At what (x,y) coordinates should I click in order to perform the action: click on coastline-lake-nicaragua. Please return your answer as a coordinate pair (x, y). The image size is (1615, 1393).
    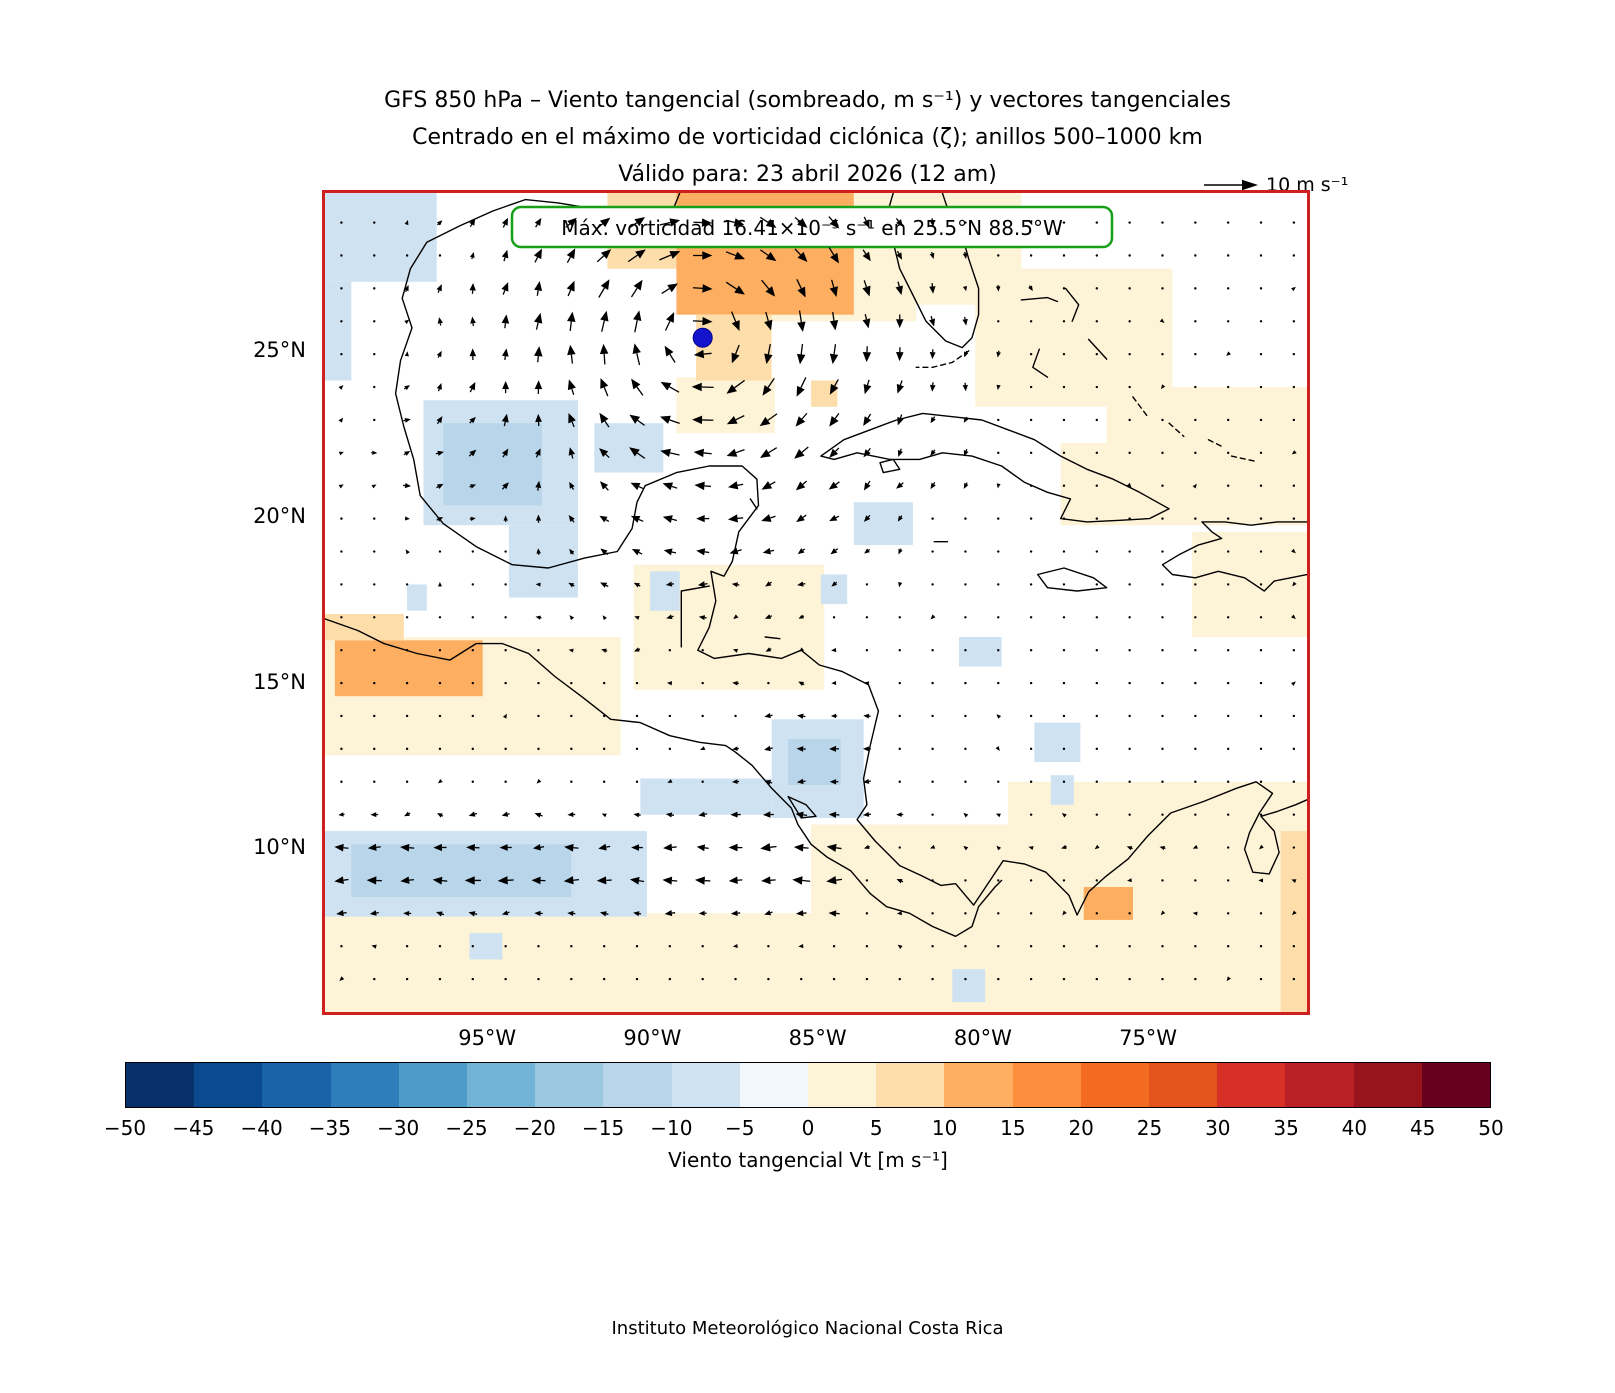
    Looking at the image, I should click on (802, 807).